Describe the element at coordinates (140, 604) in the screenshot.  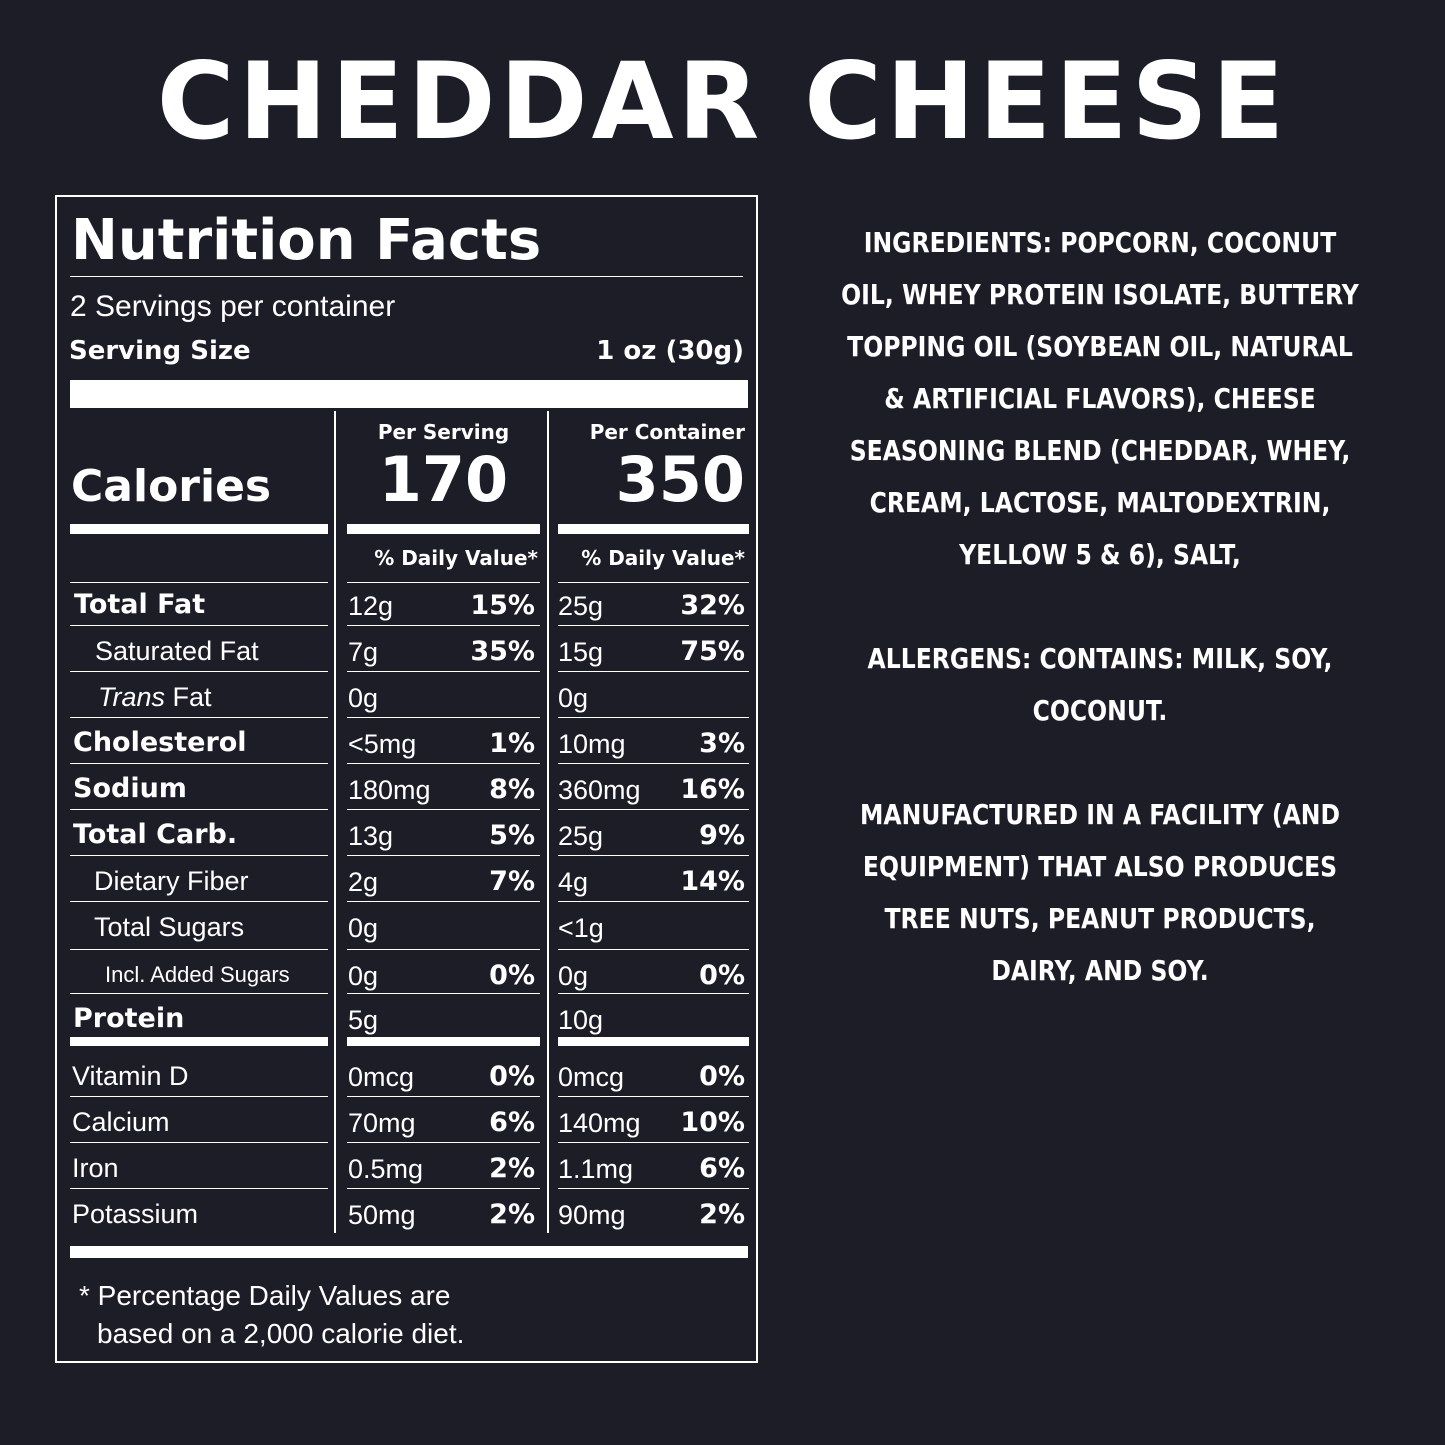
I see `nutrient-name-text: Total Fat` at that location.